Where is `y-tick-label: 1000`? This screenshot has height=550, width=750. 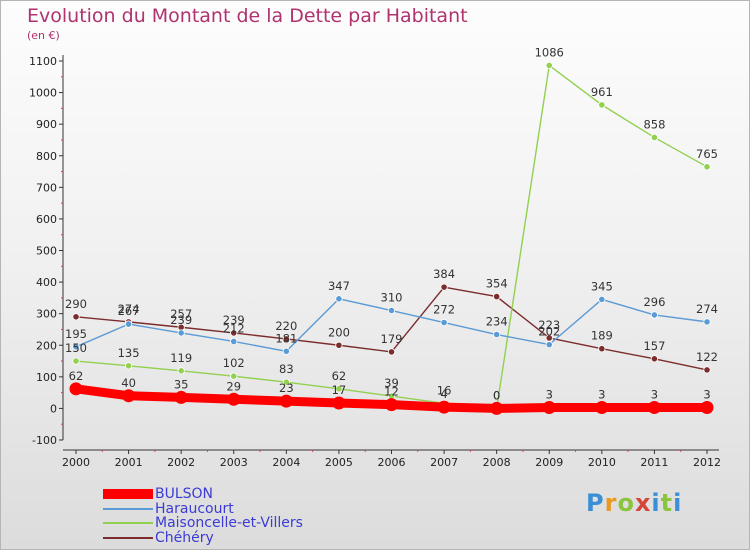 y-tick-label: 1000 is located at coordinates (43, 93).